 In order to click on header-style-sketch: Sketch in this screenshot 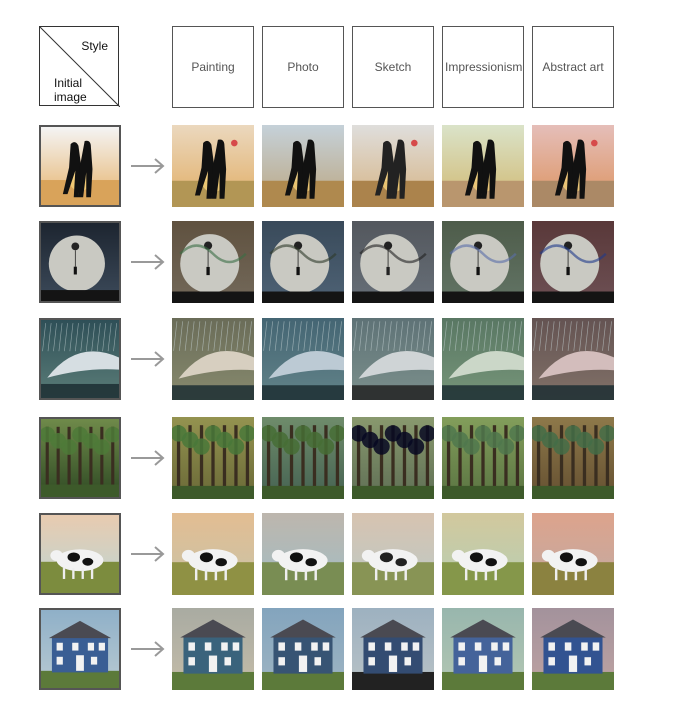, I will do `click(393, 67)`.